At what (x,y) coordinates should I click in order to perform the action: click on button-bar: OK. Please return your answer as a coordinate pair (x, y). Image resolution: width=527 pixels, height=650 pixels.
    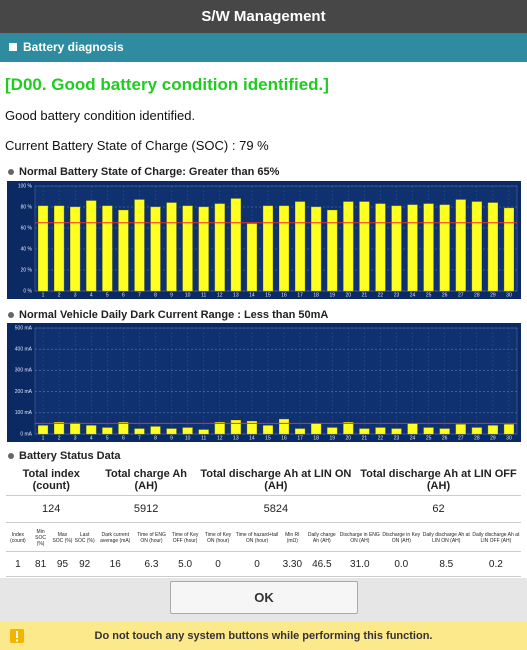
    Looking at the image, I should click on (263, 600).